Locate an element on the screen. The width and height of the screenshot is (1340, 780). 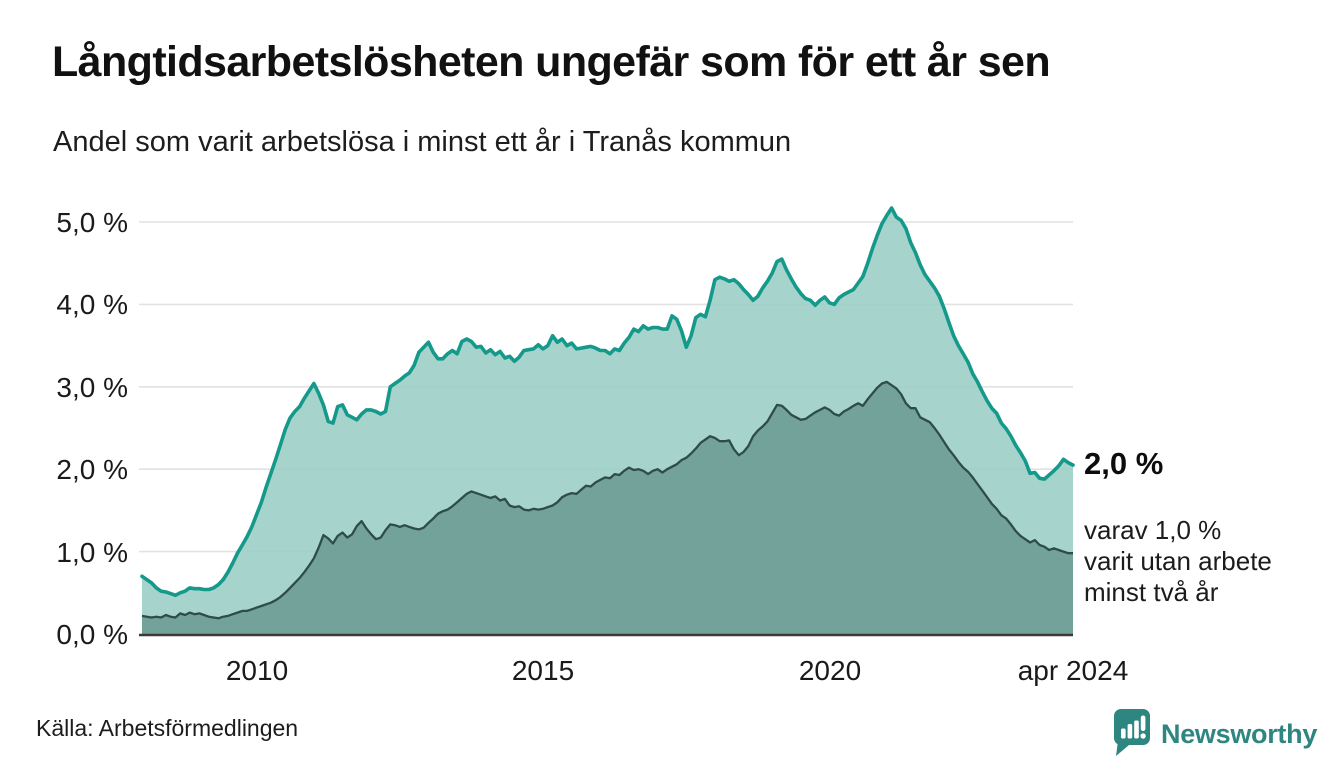
y-axis-label: 0,0 % is located at coordinates (92, 634).